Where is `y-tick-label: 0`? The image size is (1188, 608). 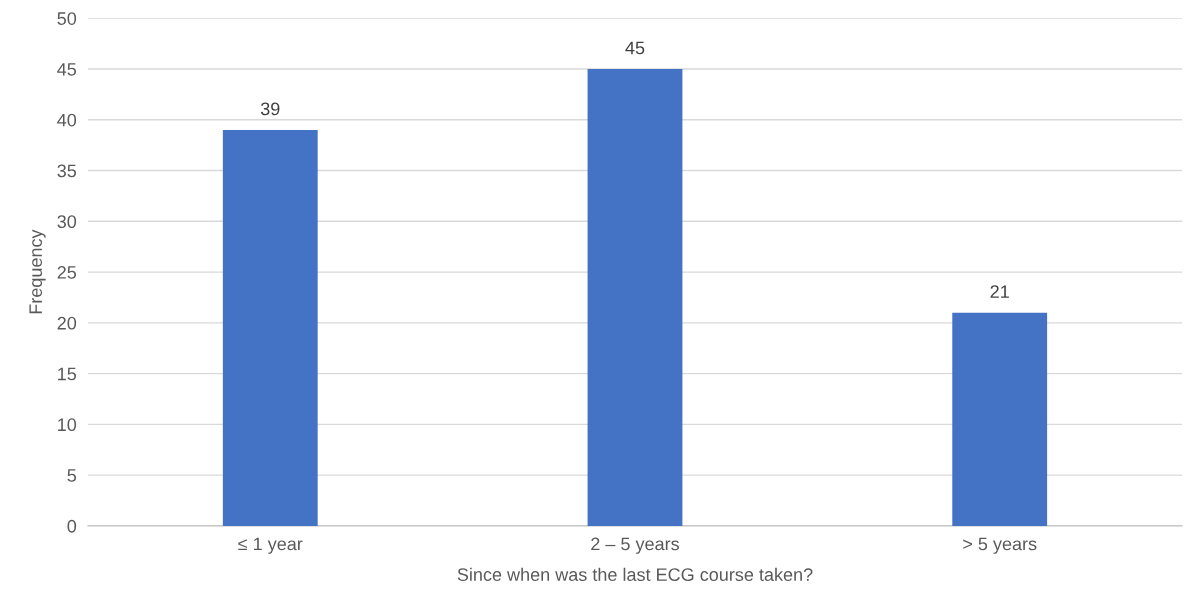 y-tick-label: 0 is located at coordinates (72, 526).